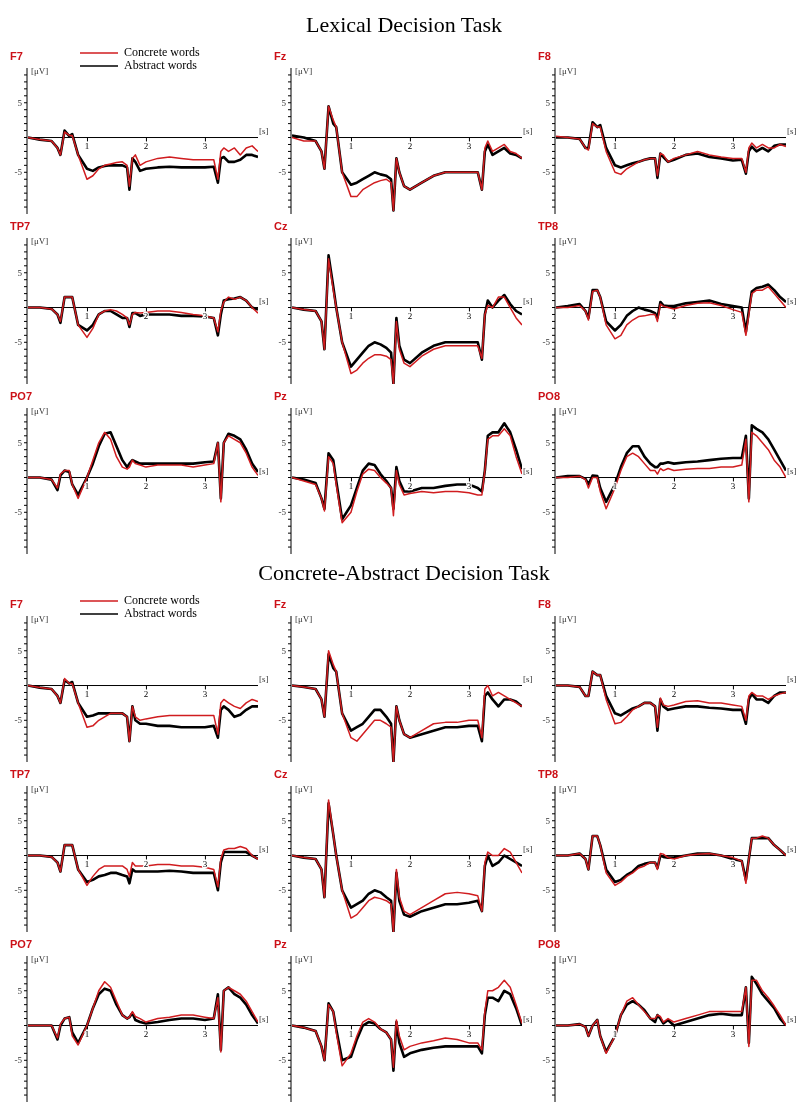  I want to click on text: Lexical Decision Task, so click(404, 25).